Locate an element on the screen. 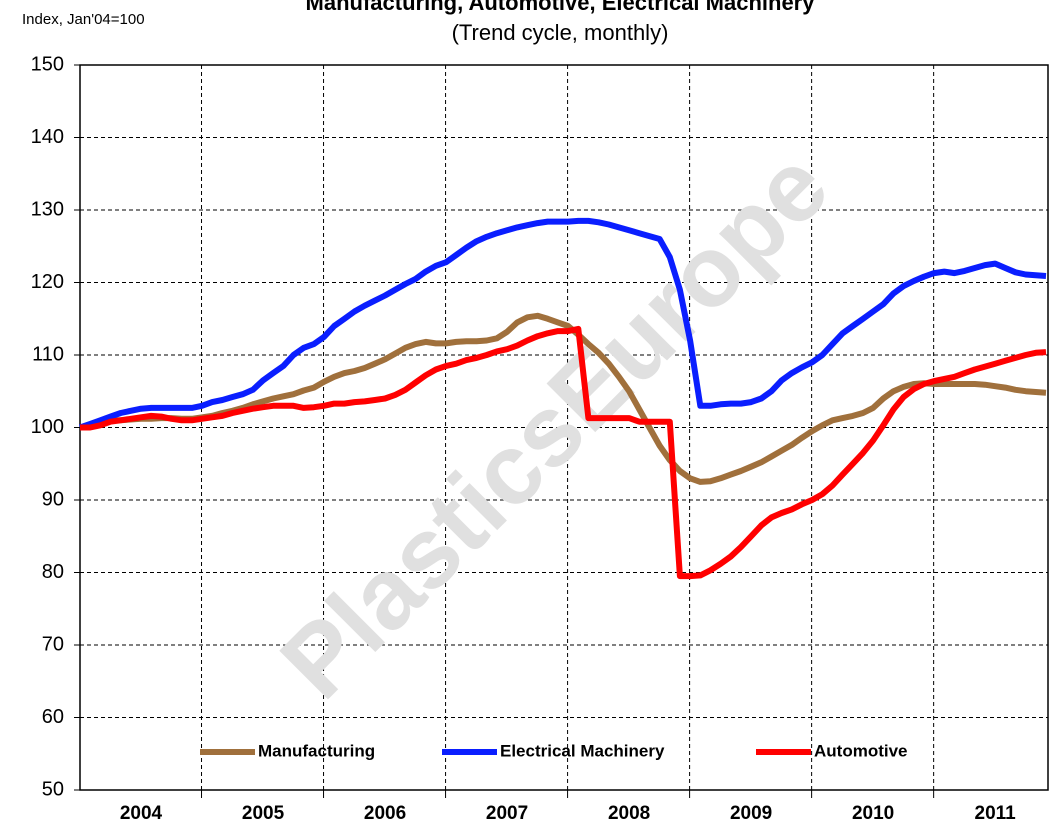 The height and width of the screenshot is (832, 1053). y-tick-label: 50 is located at coordinates (53, 789).